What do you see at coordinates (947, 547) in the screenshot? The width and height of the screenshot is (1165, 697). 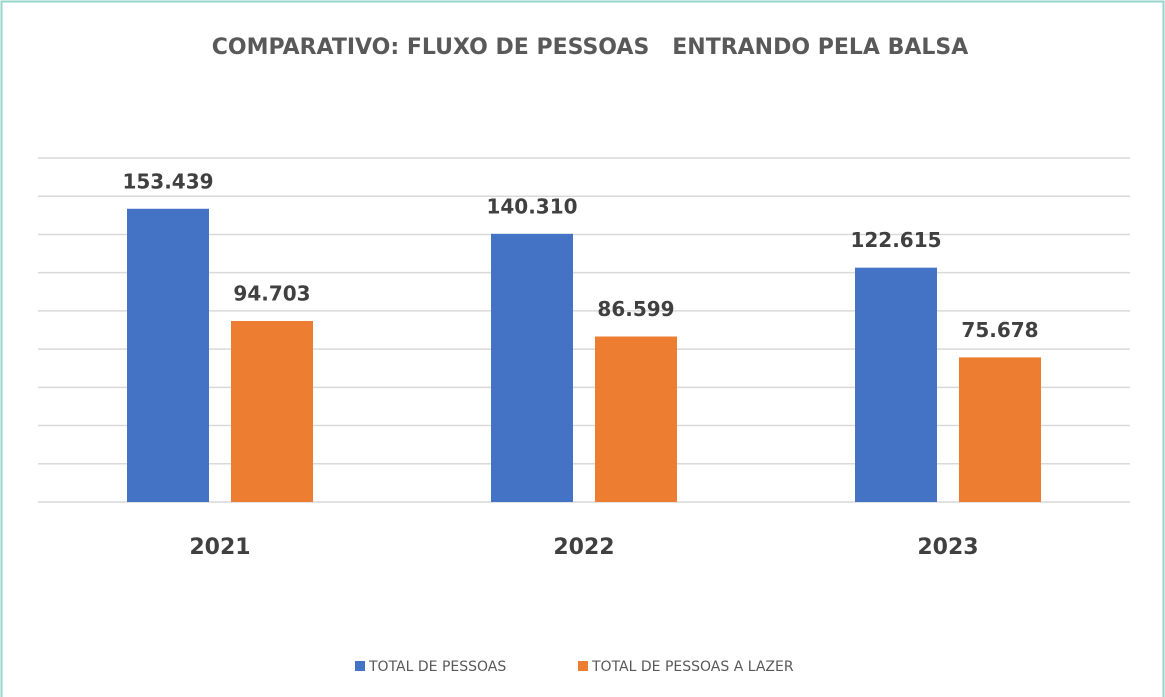 I see `x-tick-label: 2023` at bounding box center [947, 547].